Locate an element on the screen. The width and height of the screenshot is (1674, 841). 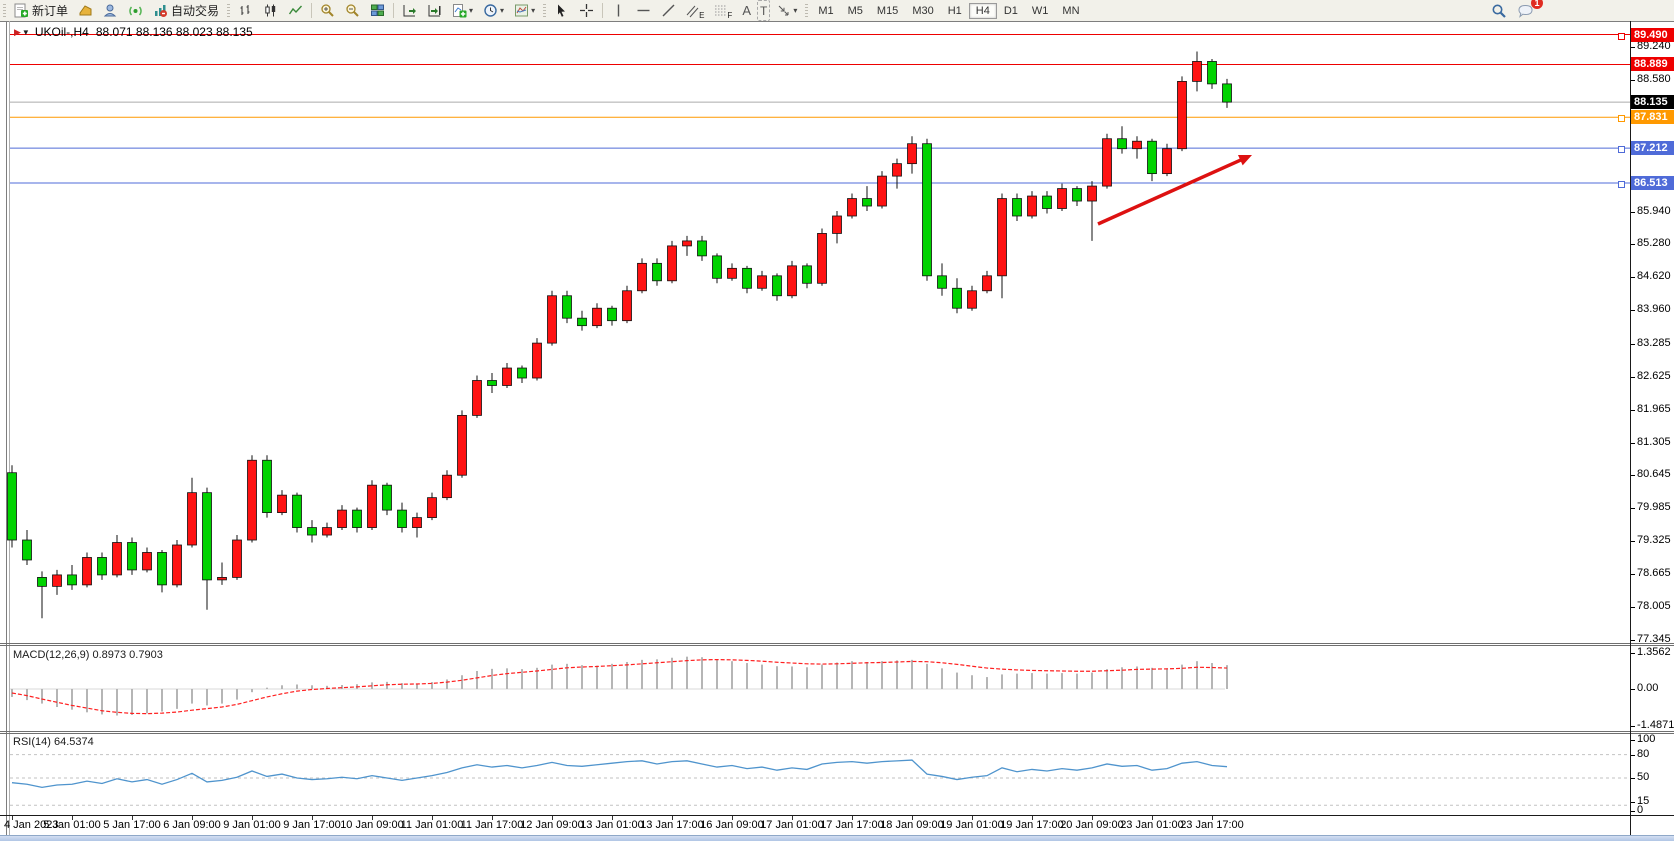
signal-button is located at coordinates (135, 10).